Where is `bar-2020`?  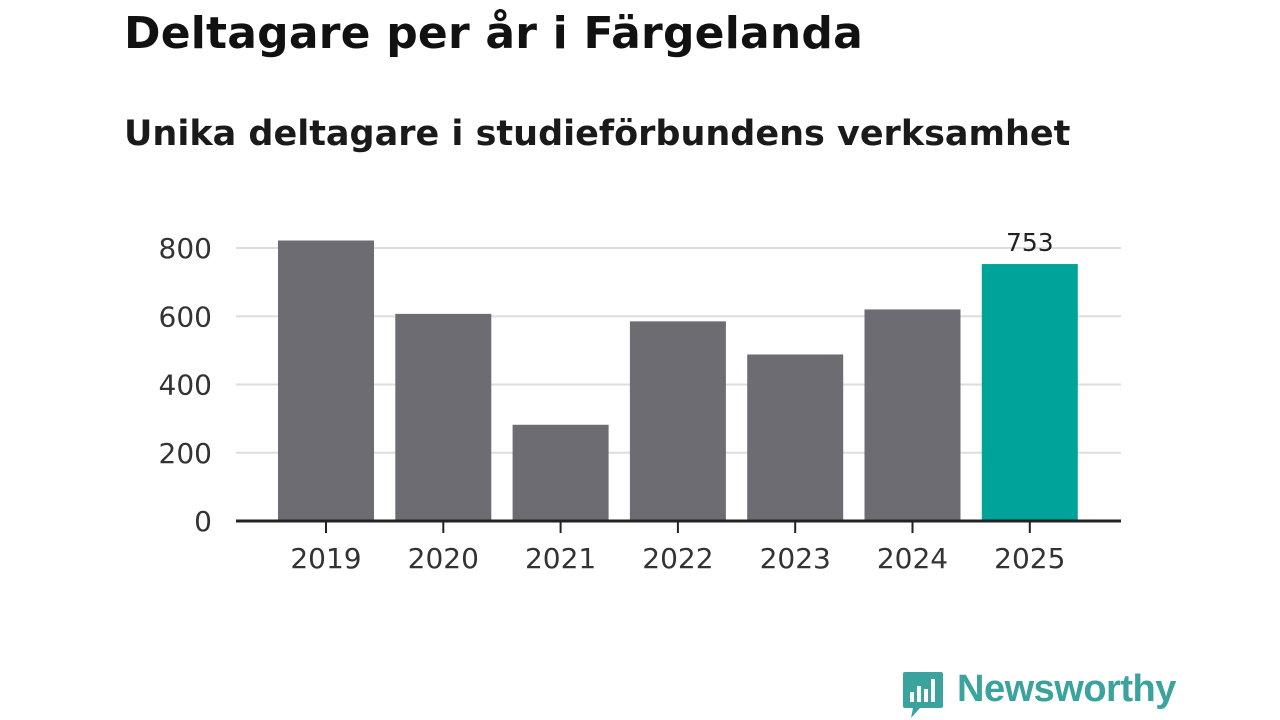 bar-2020 is located at coordinates (443, 417).